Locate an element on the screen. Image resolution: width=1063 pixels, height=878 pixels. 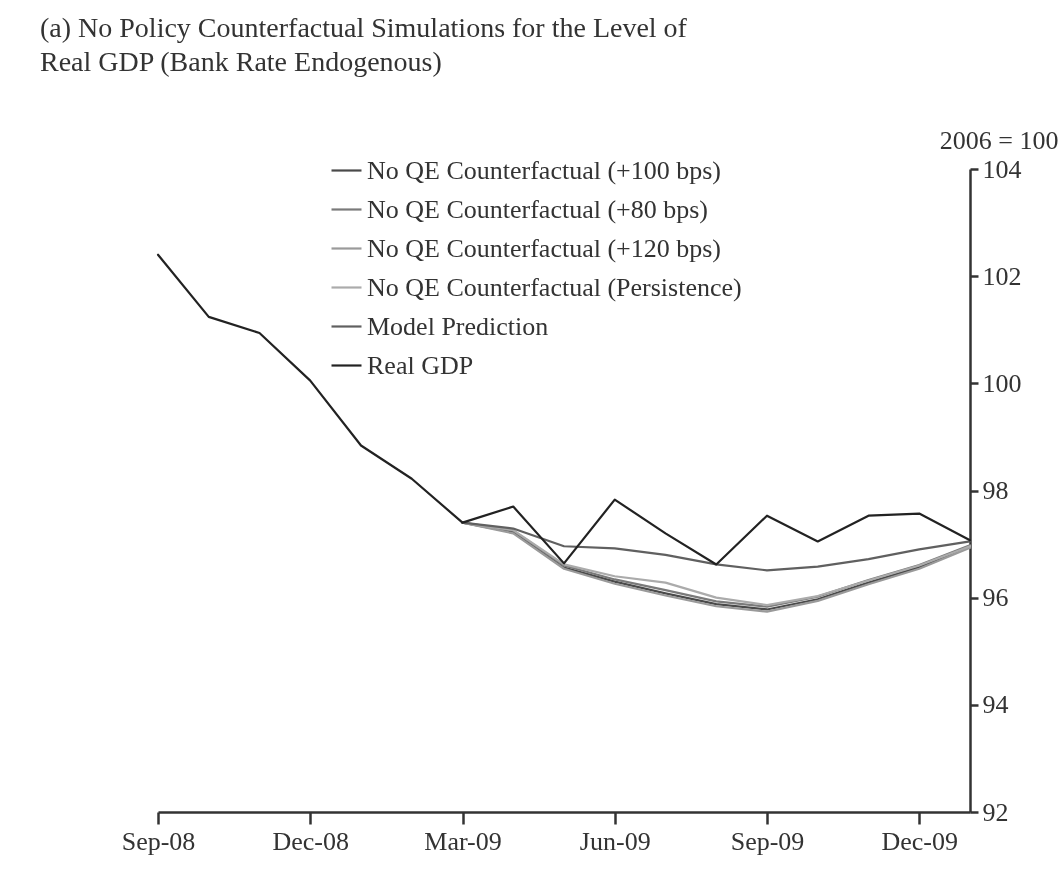
y-axis-title: 2006 = 100 is located at coordinates (999, 140).